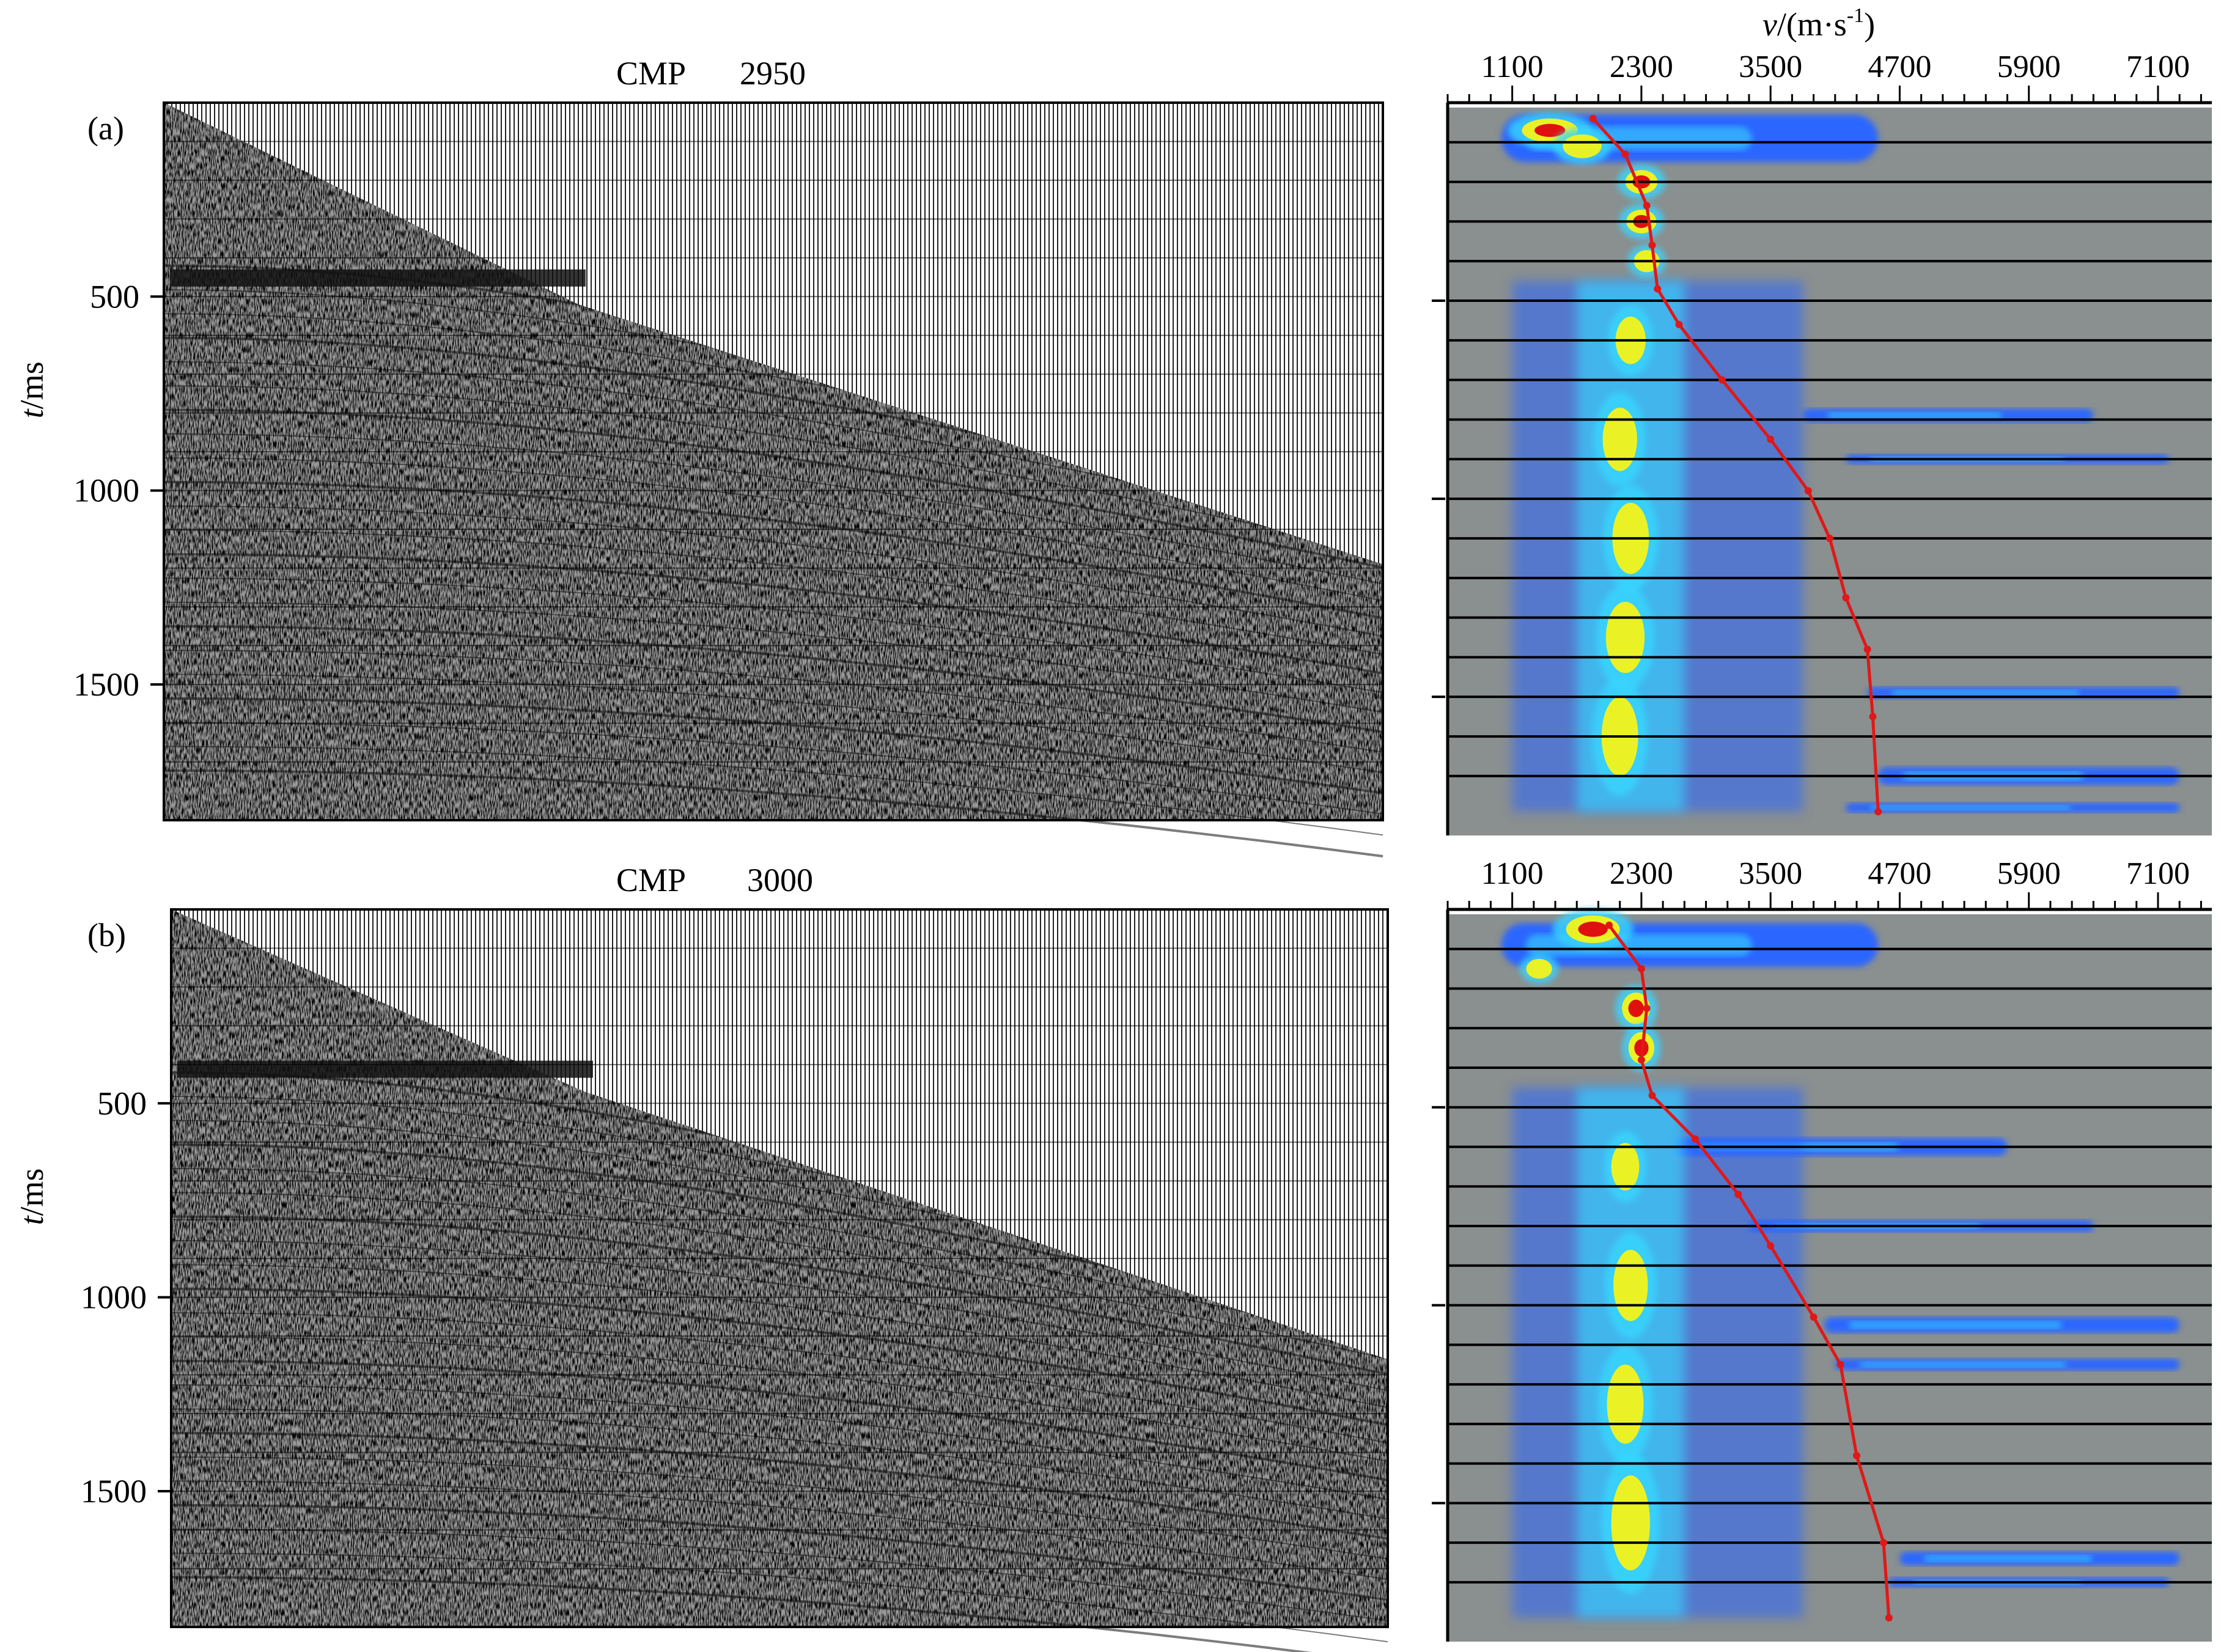  I want to click on time-tick-label: 1000, so click(106, 490).